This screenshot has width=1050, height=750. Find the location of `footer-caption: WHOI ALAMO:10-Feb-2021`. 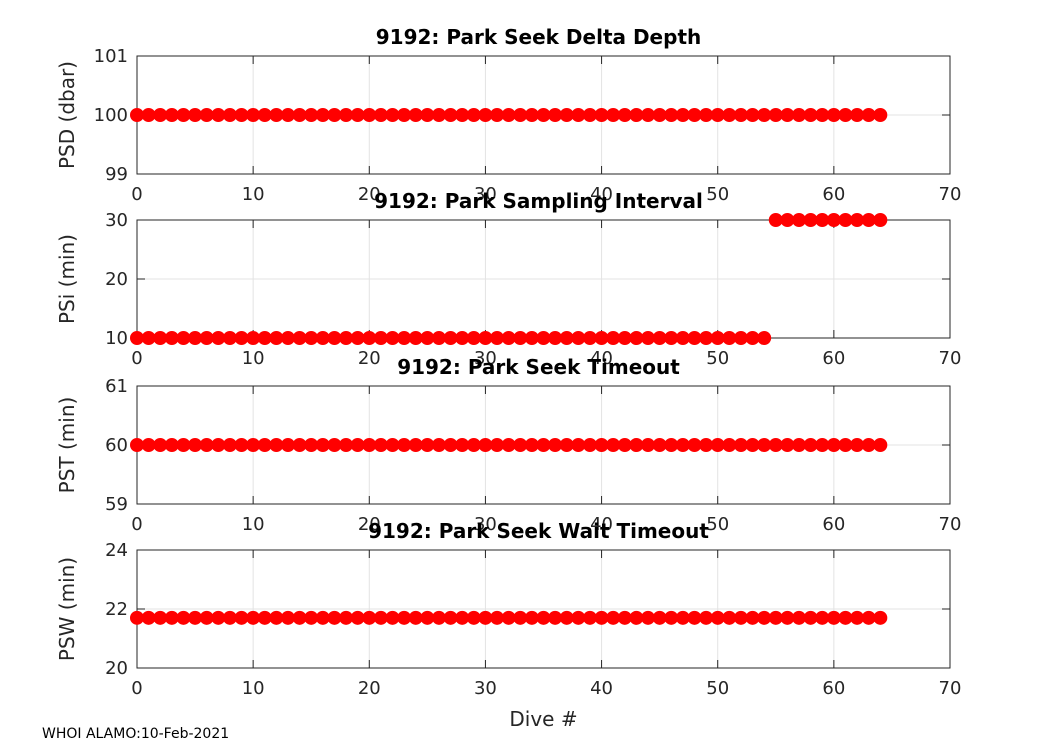

footer-caption: WHOI ALAMO:10-Feb-2021 is located at coordinates (136, 734).